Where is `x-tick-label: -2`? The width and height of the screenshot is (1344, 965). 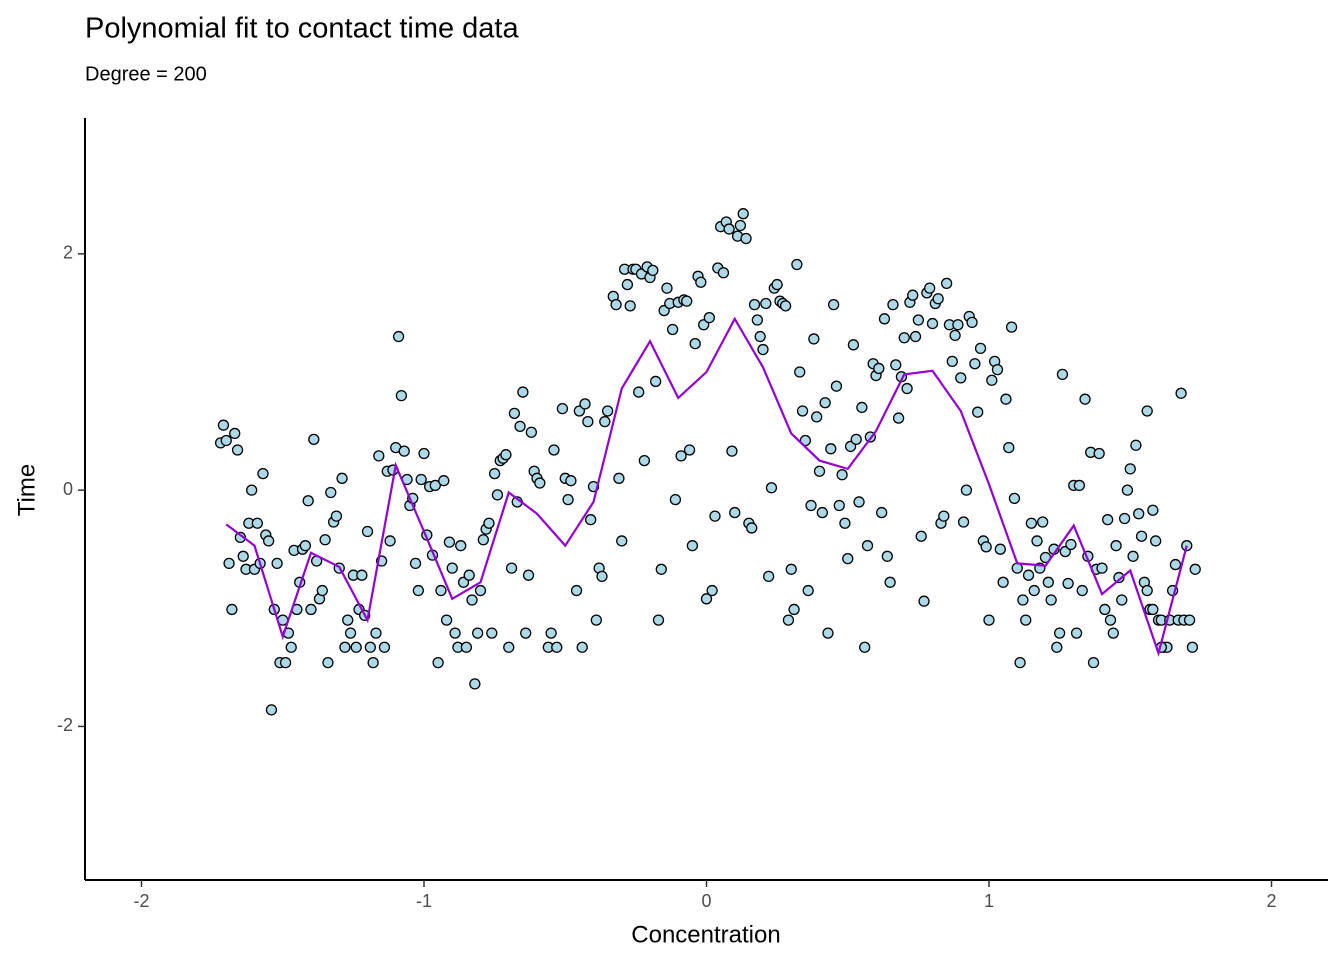 x-tick-label: -2 is located at coordinates (141, 901).